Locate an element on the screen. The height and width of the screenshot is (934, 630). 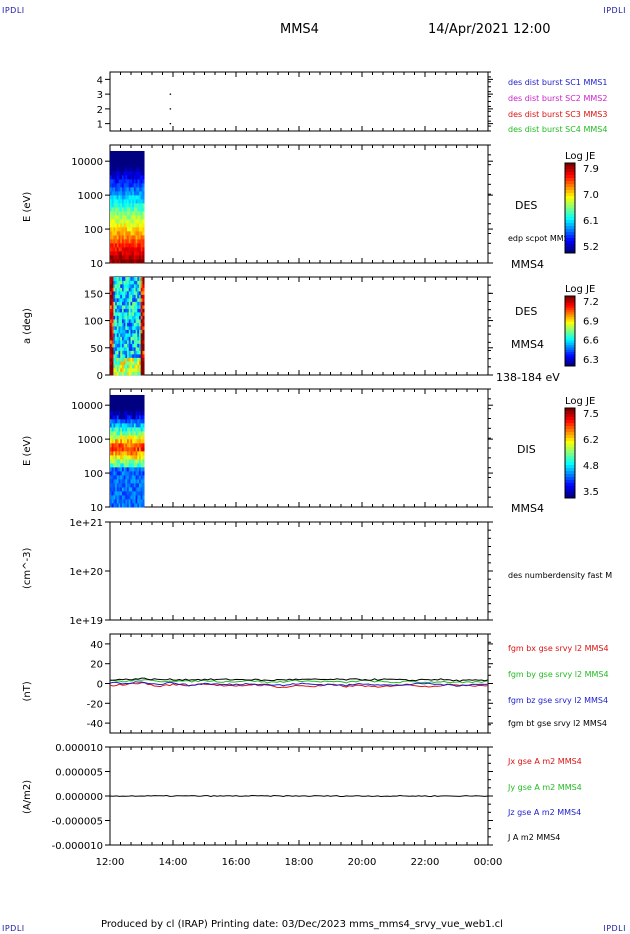
colorbar-tick-label: 5.2 is located at coordinates (591, 247).